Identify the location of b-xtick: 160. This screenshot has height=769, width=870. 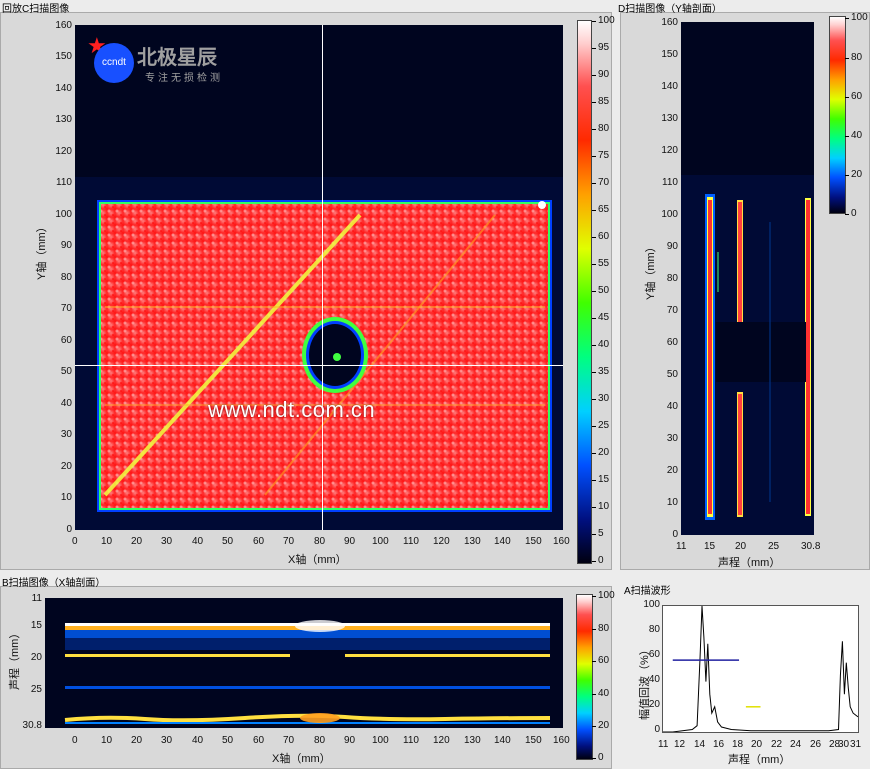
(561, 740).